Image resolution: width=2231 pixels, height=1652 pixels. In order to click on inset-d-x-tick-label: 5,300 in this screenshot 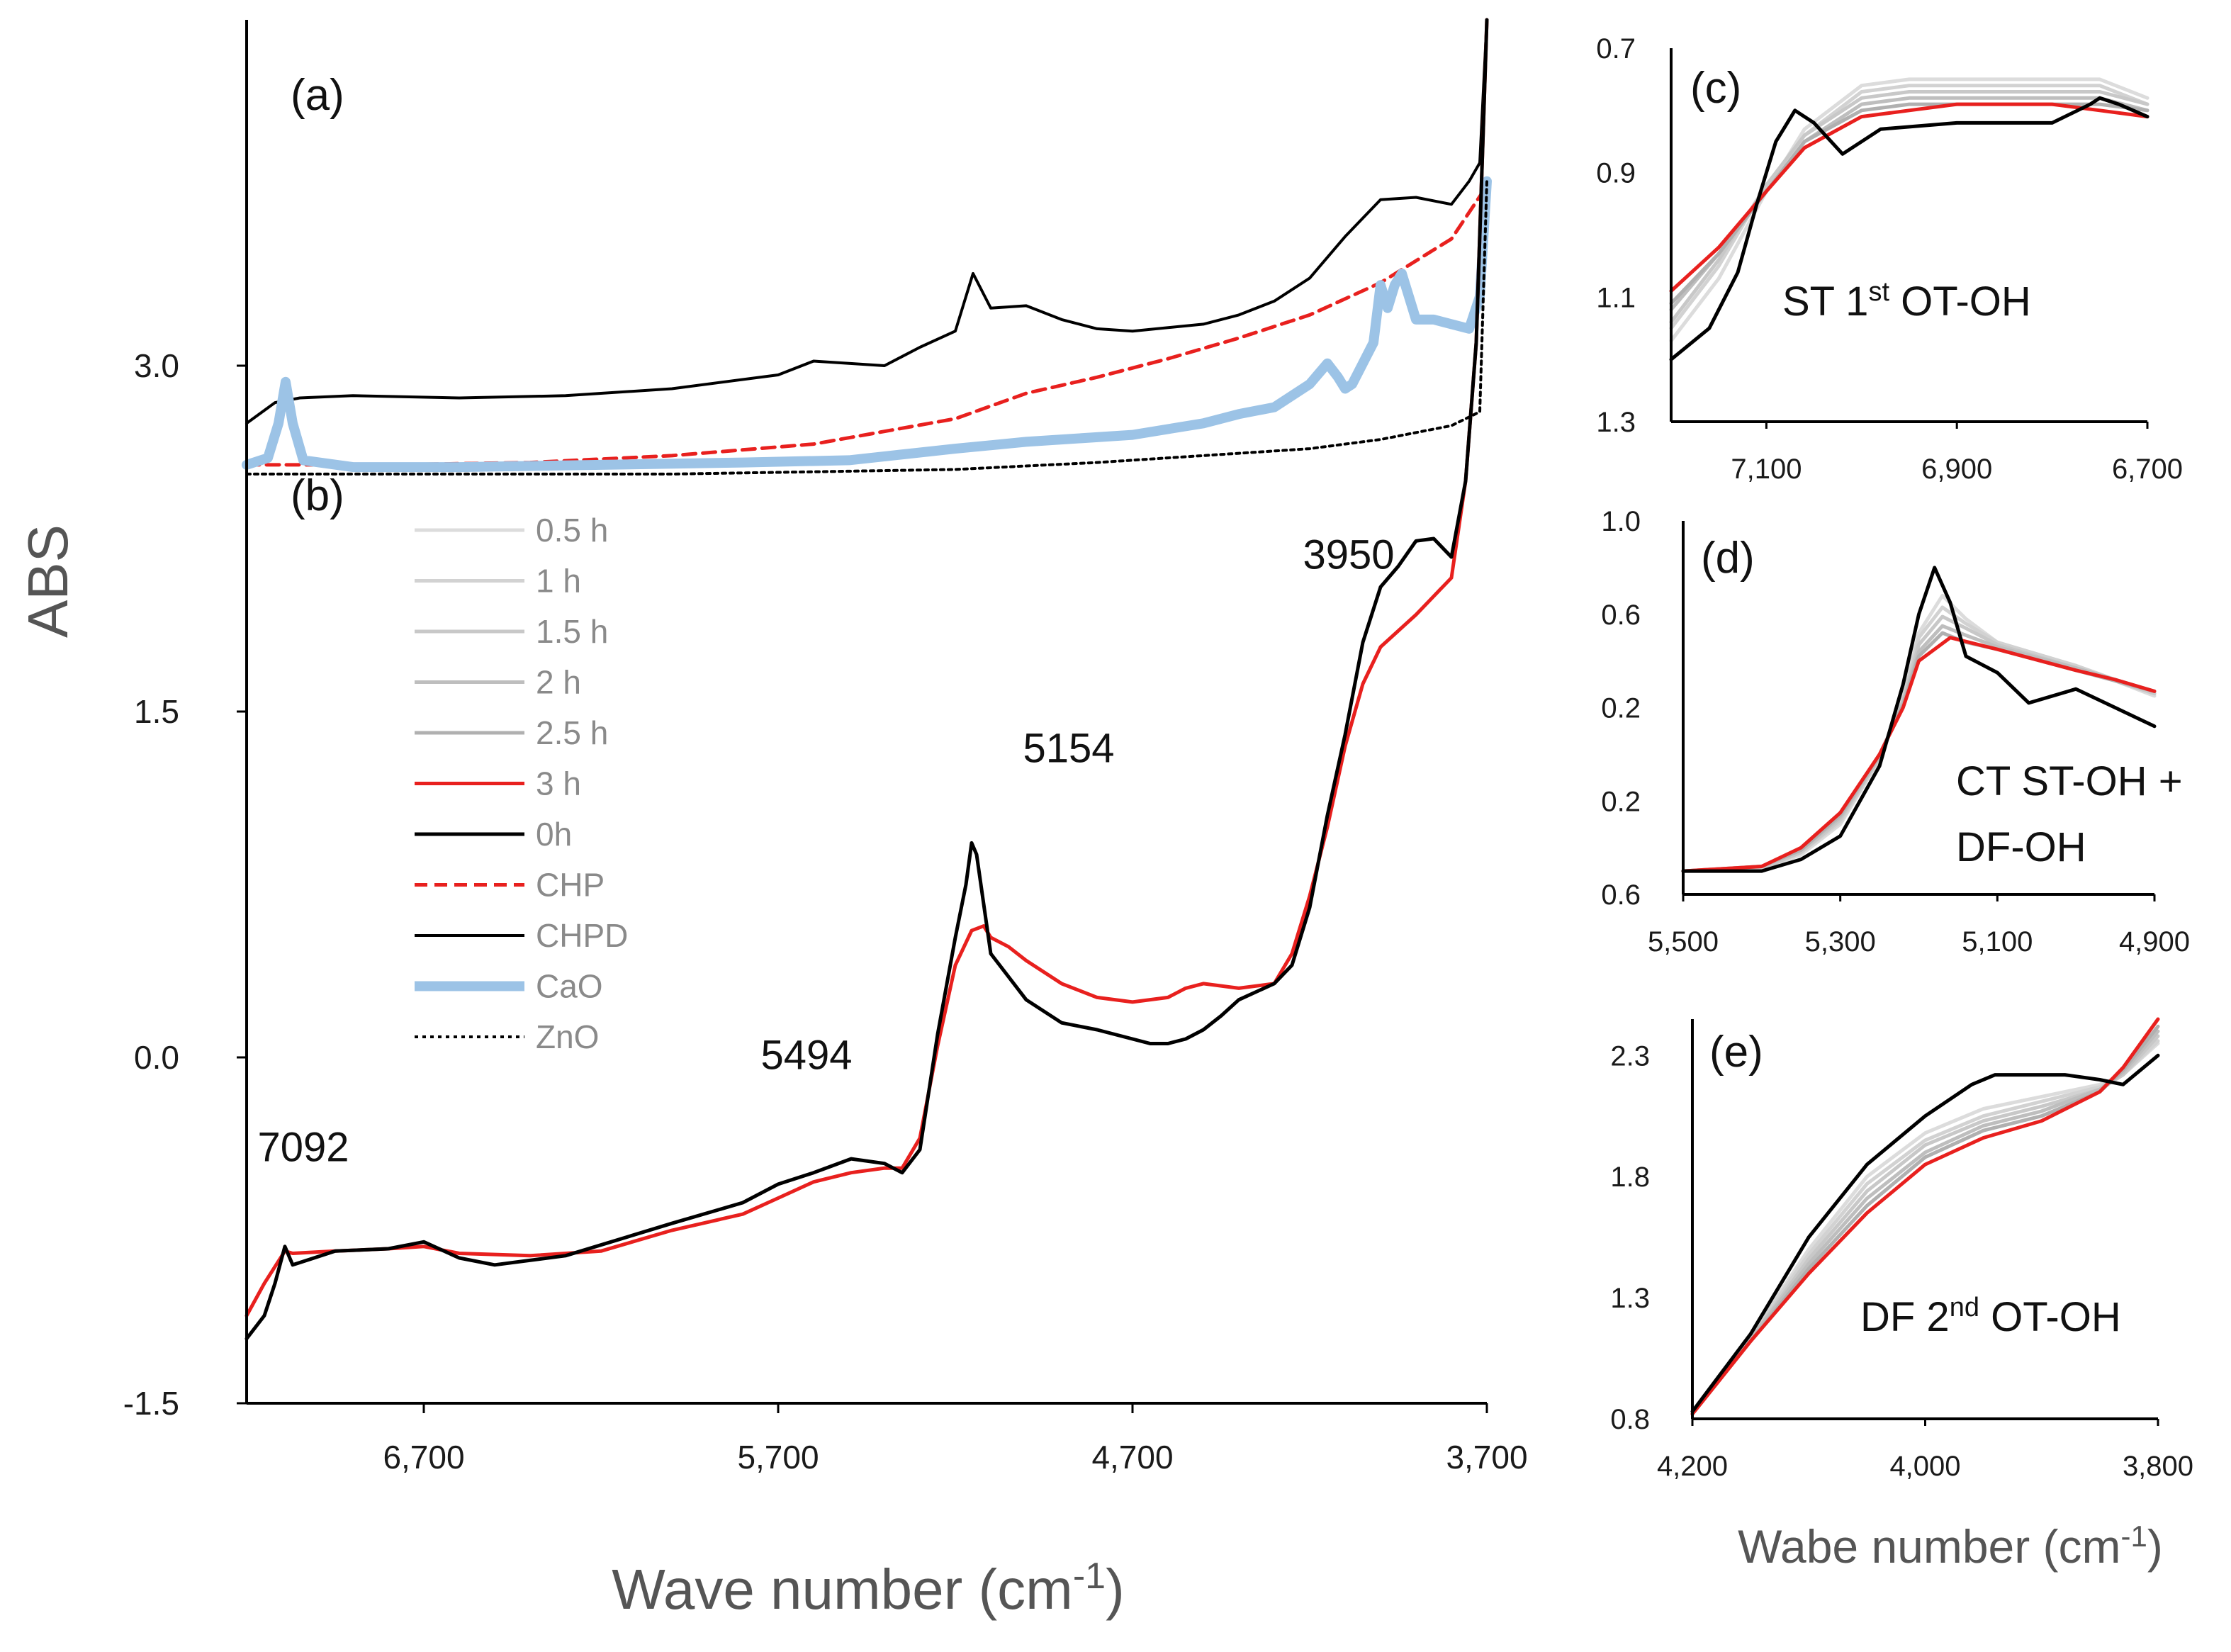, I will do `click(1840, 942)`.